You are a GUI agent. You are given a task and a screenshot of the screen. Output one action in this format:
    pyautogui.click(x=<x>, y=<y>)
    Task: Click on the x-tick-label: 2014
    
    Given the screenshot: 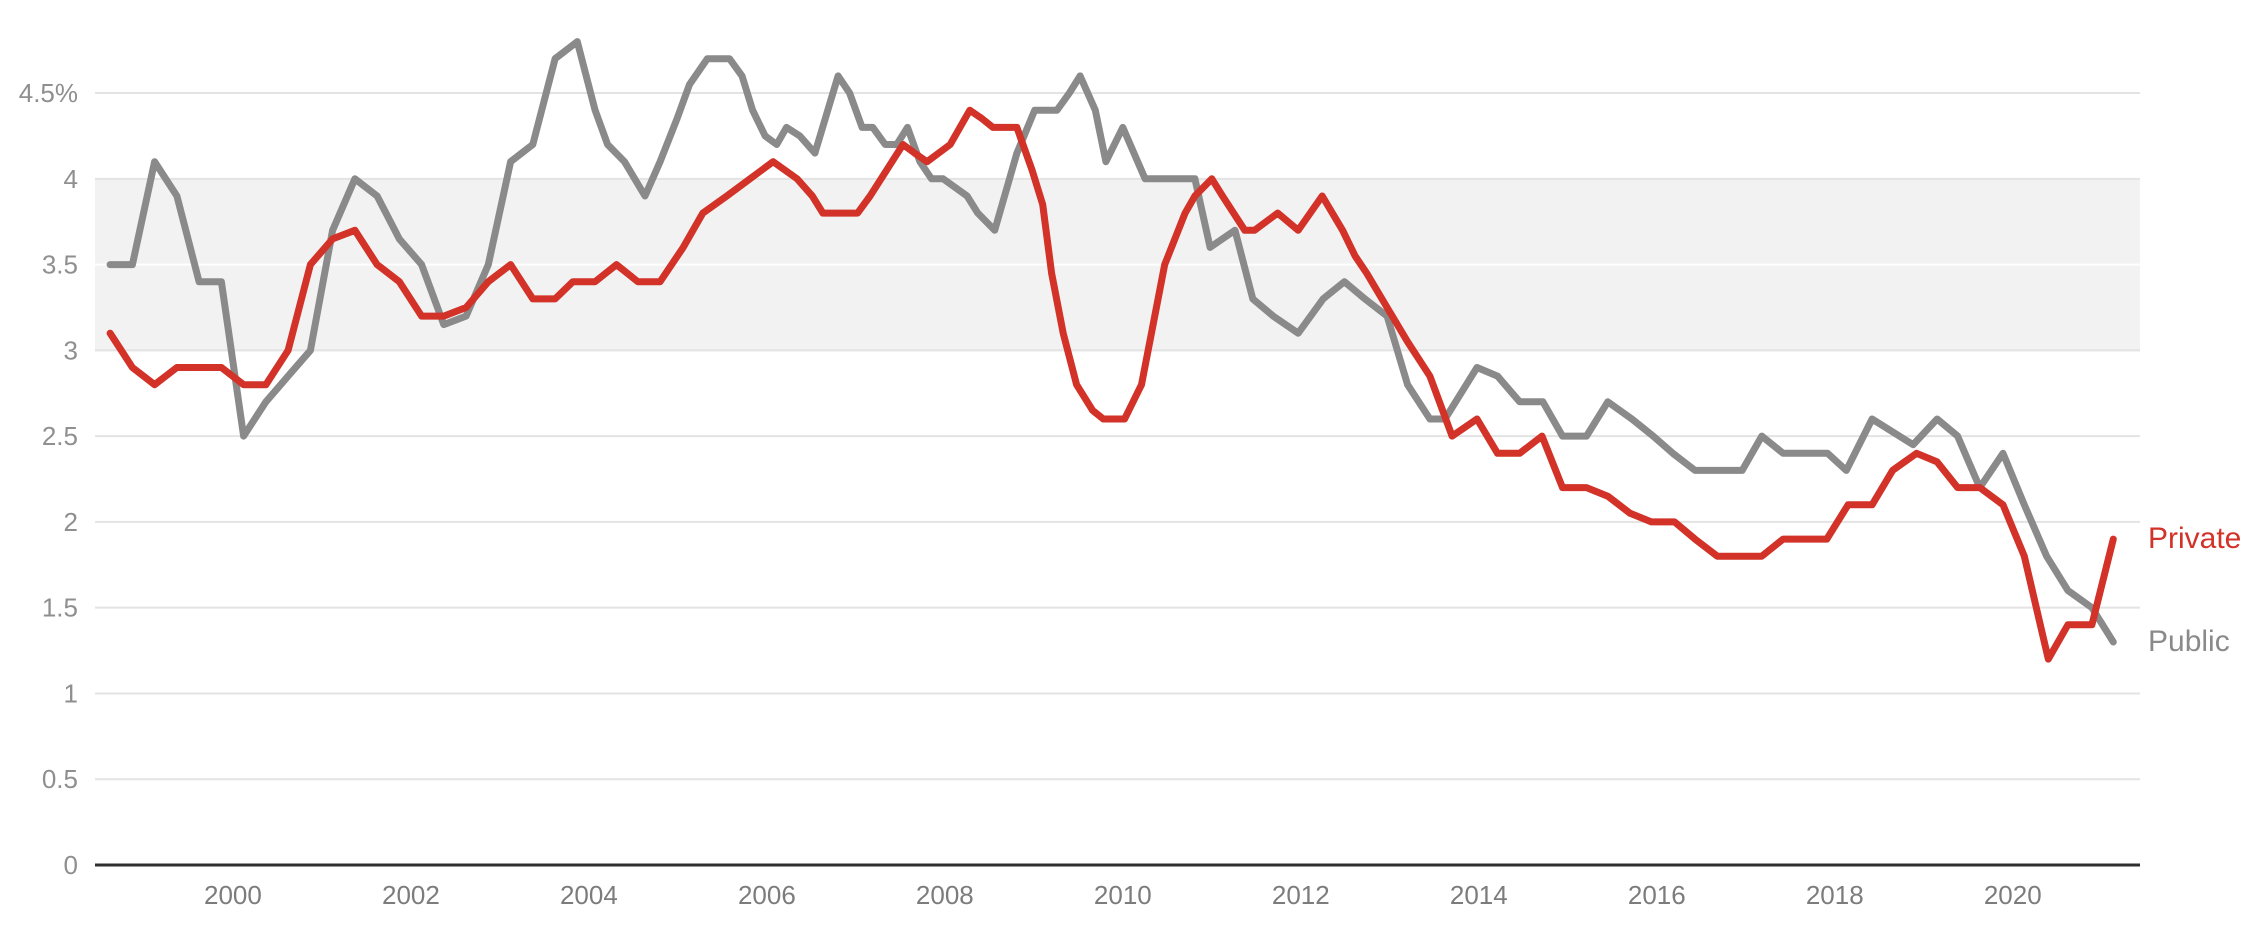 What is the action you would take?
    pyautogui.click(x=1479, y=895)
    